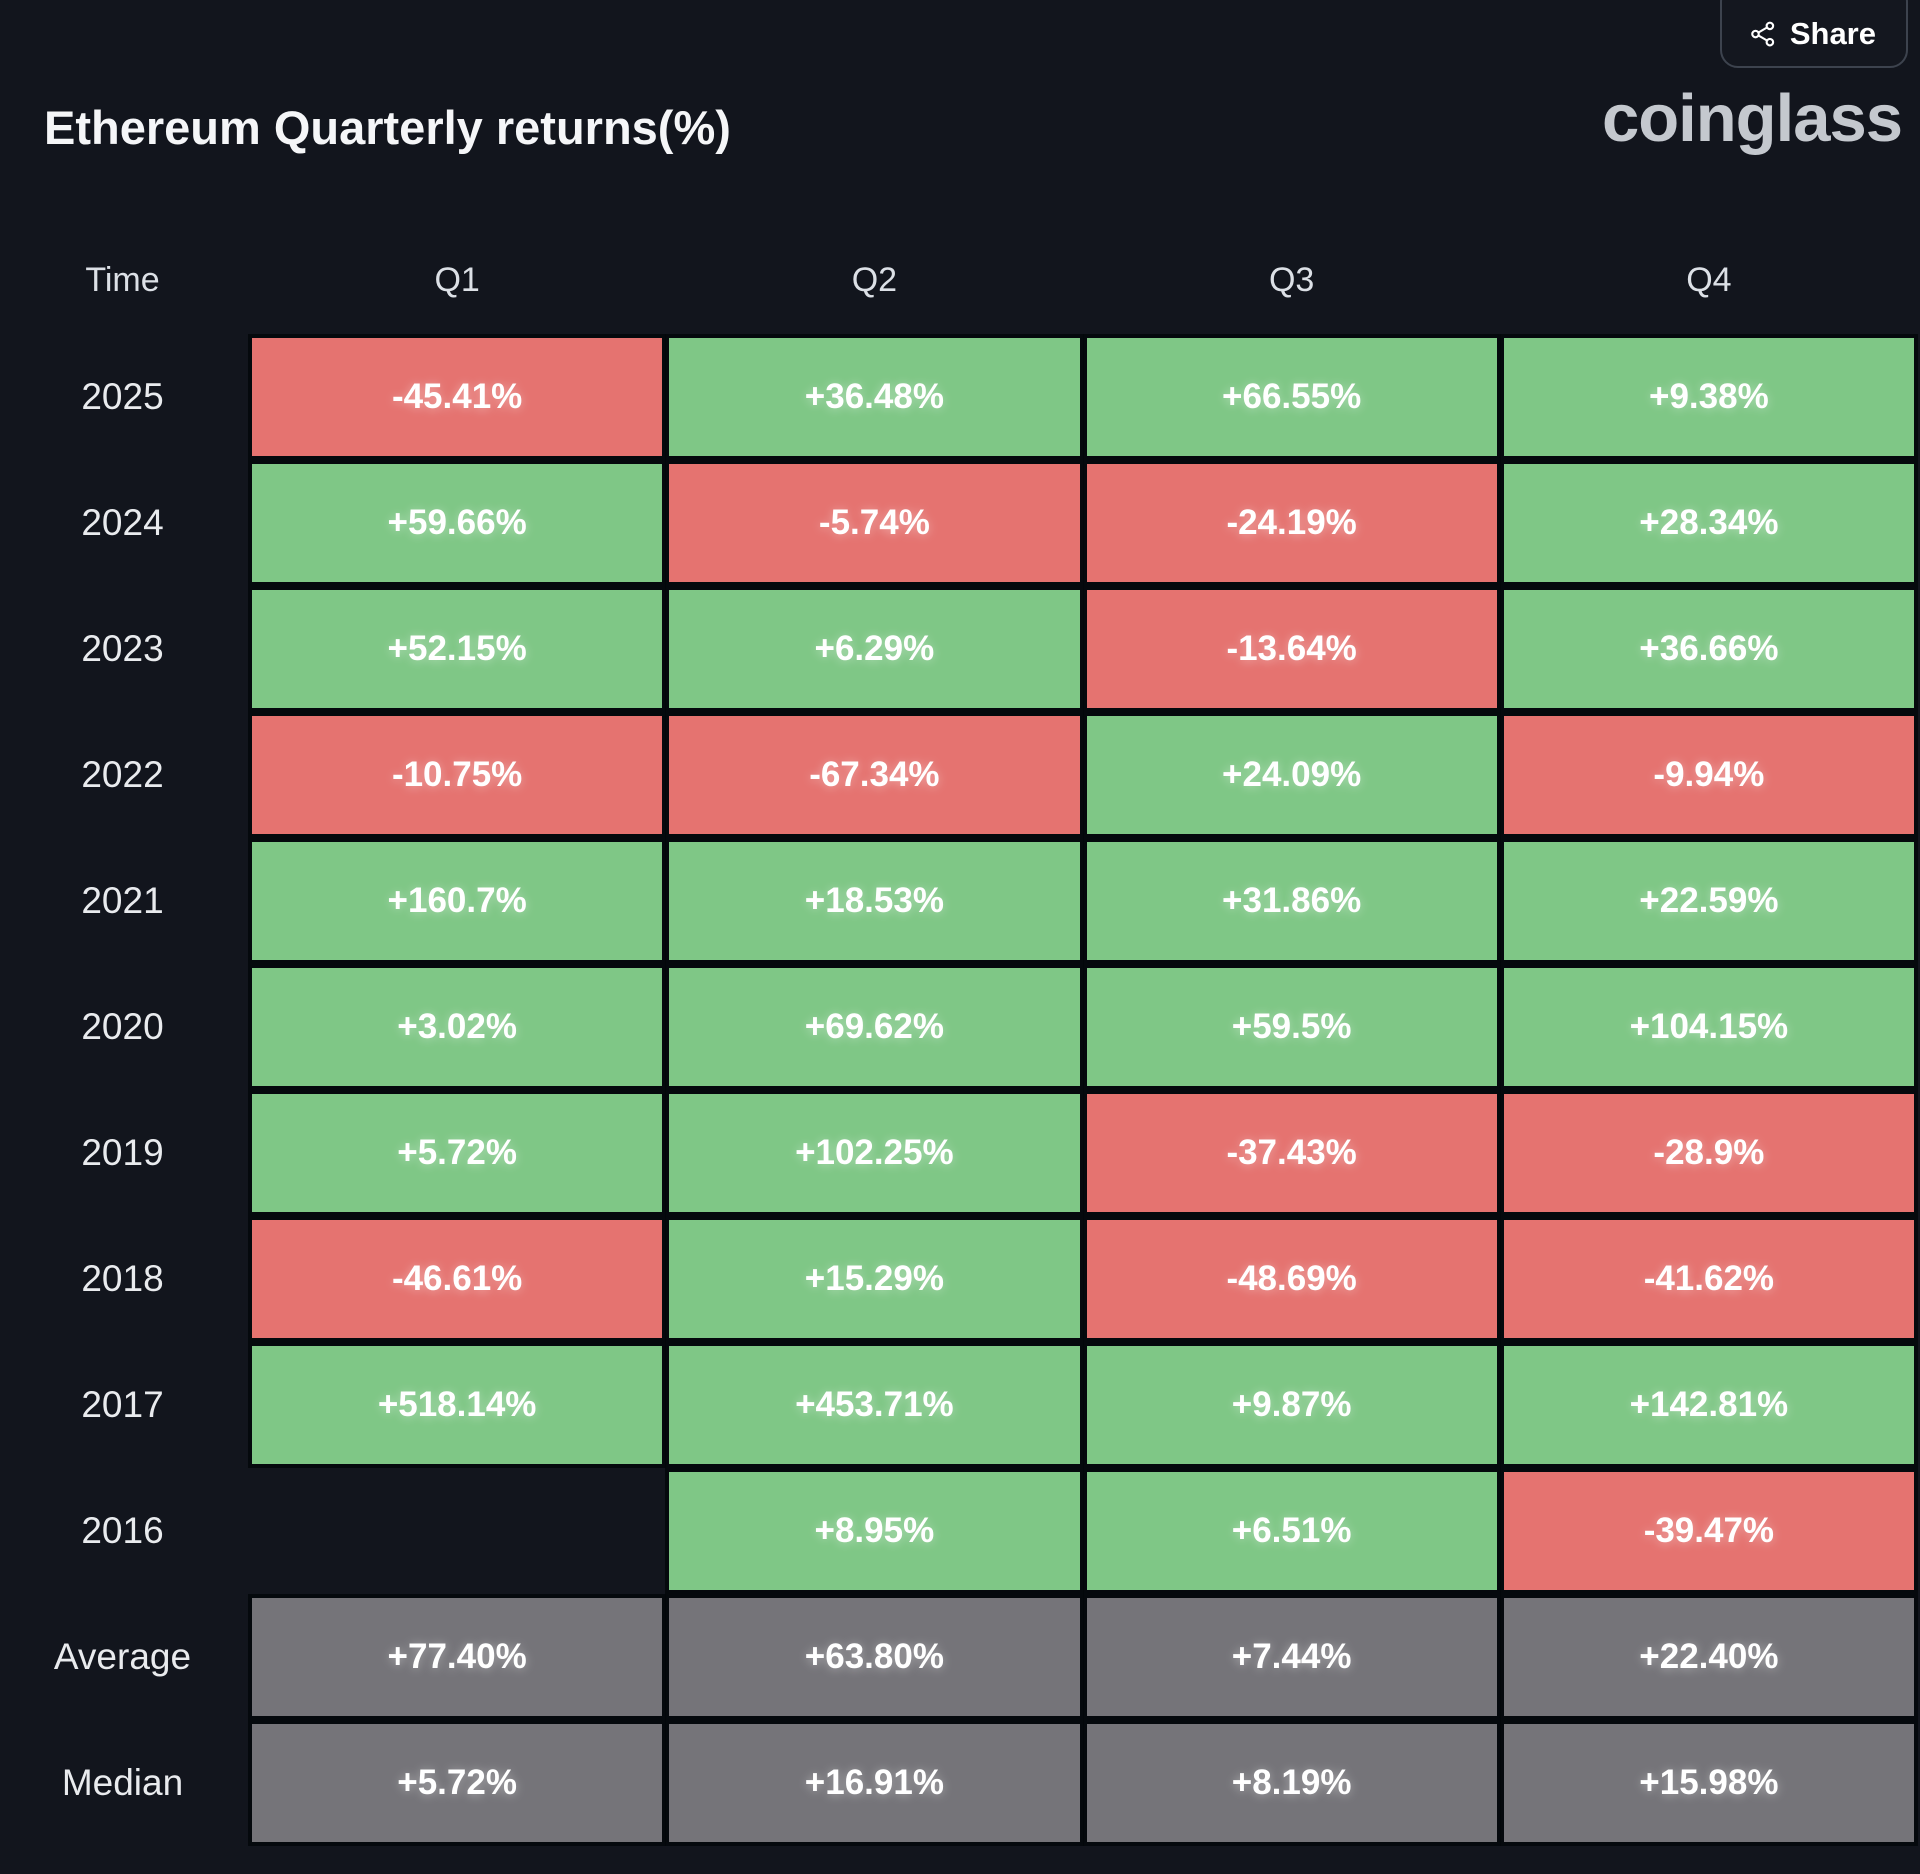 Image resolution: width=1920 pixels, height=1874 pixels. What do you see at coordinates (457, 901) in the screenshot?
I see `return-cell: +160.7%` at bounding box center [457, 901].